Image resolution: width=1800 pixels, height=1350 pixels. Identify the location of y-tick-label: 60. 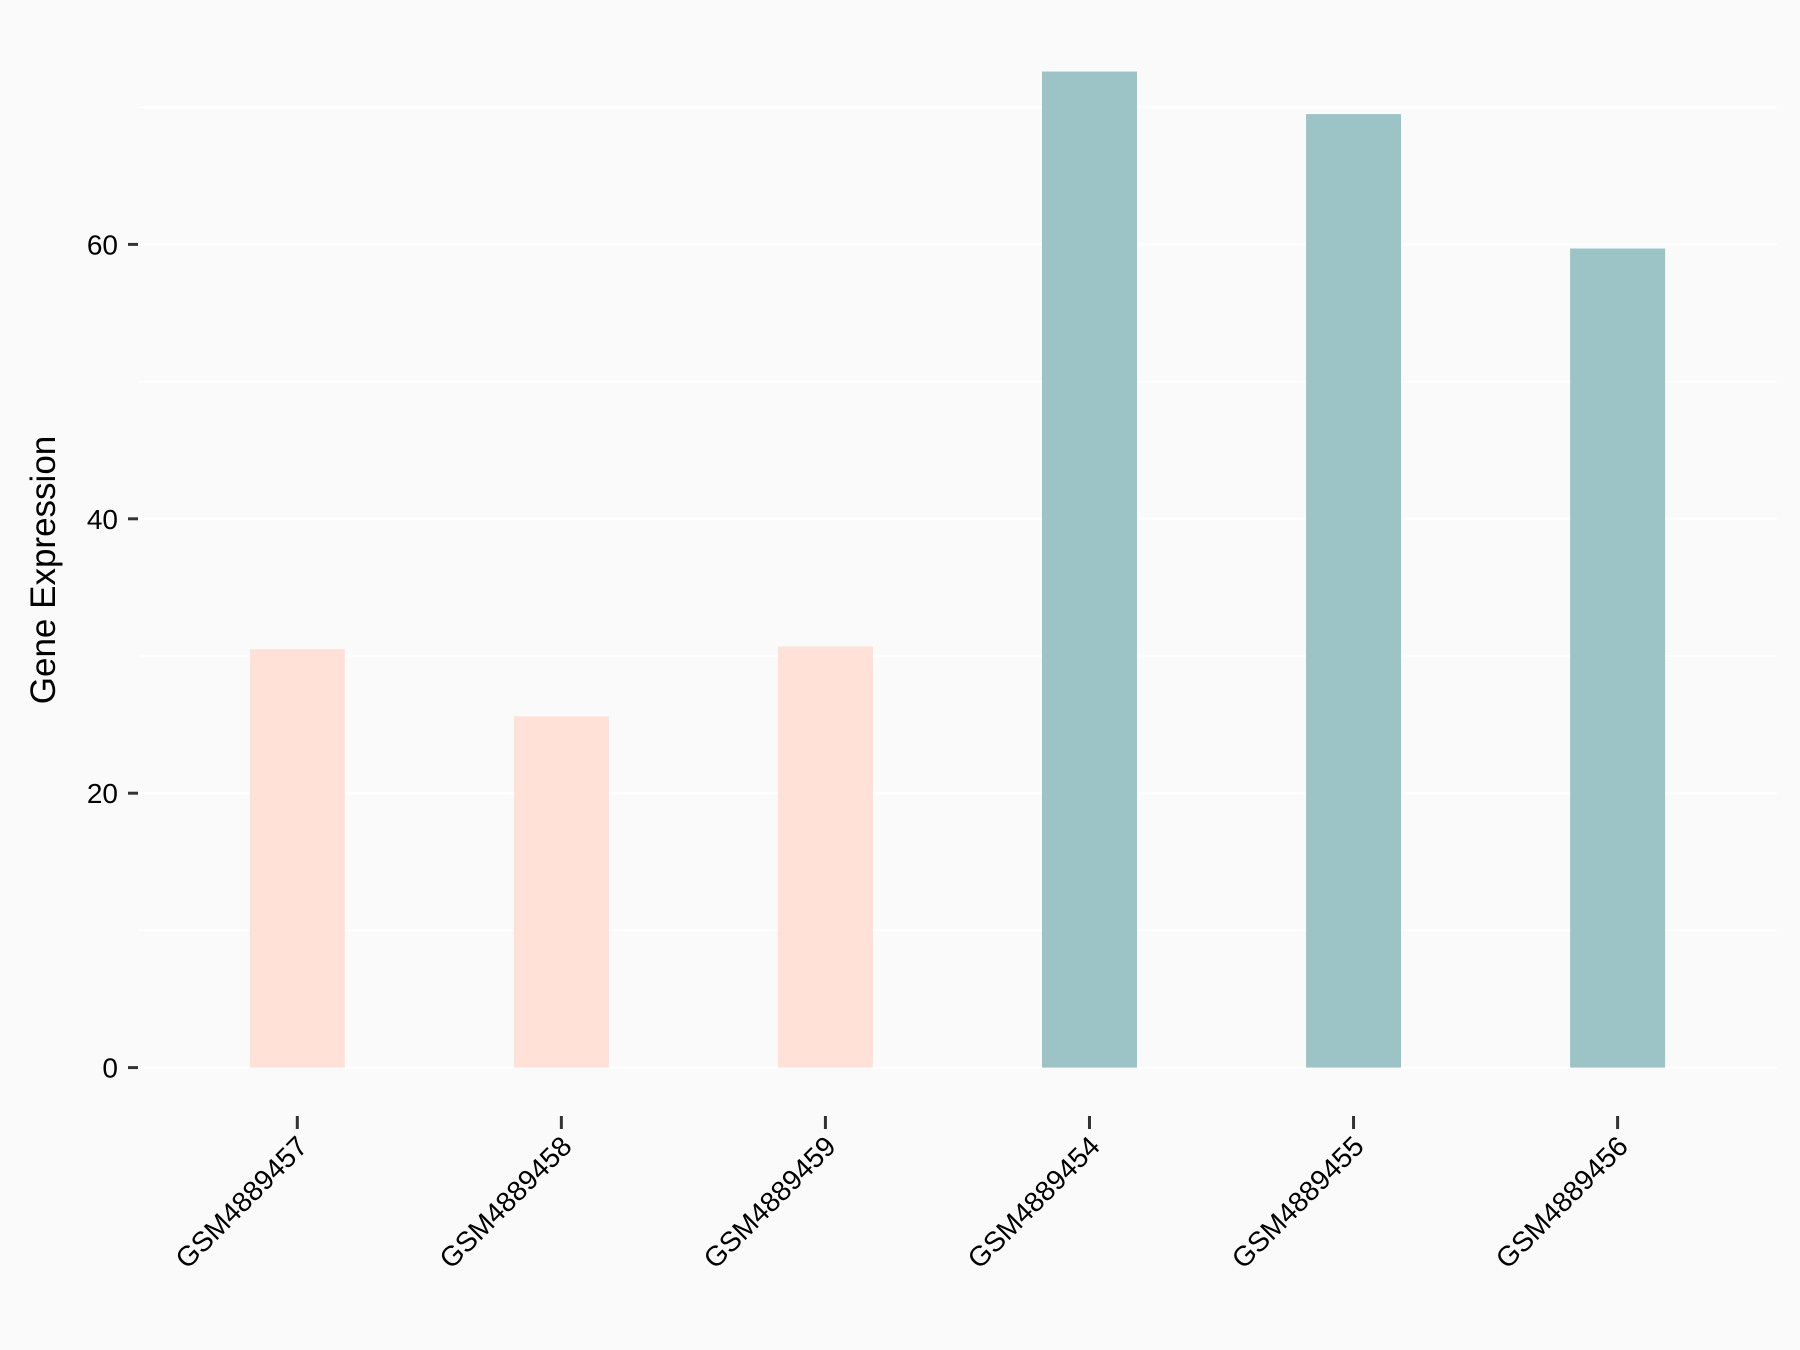
(102, 244).